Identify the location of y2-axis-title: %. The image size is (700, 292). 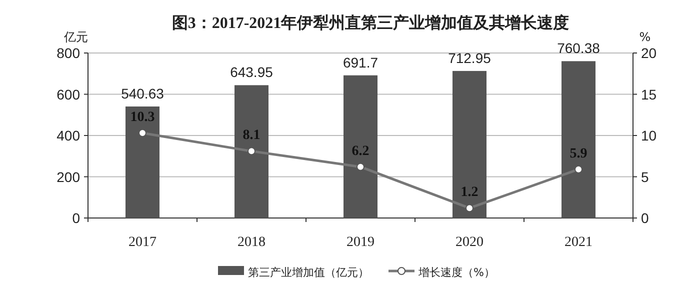
(645, 37).